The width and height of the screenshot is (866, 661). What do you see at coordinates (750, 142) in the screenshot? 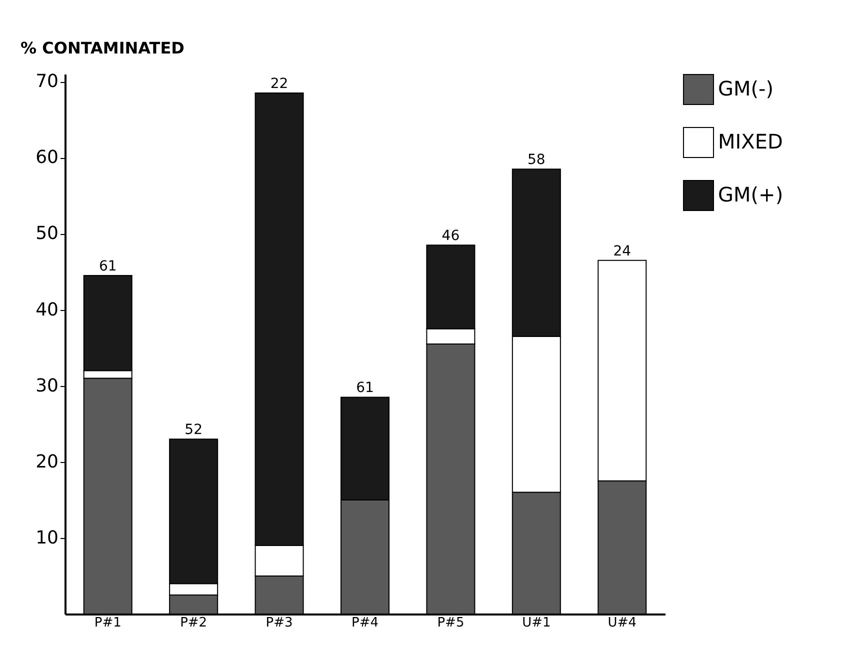
I see `legend-label: MIXED` at bounding box center [750, 142].